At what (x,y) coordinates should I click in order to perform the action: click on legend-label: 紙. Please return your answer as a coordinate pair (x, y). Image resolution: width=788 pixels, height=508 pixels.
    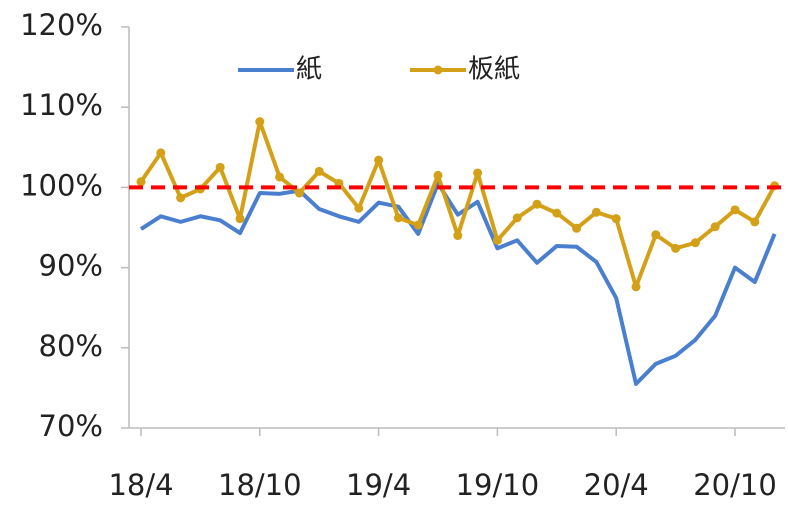
    Looking at the image, I should click on (309, 70).